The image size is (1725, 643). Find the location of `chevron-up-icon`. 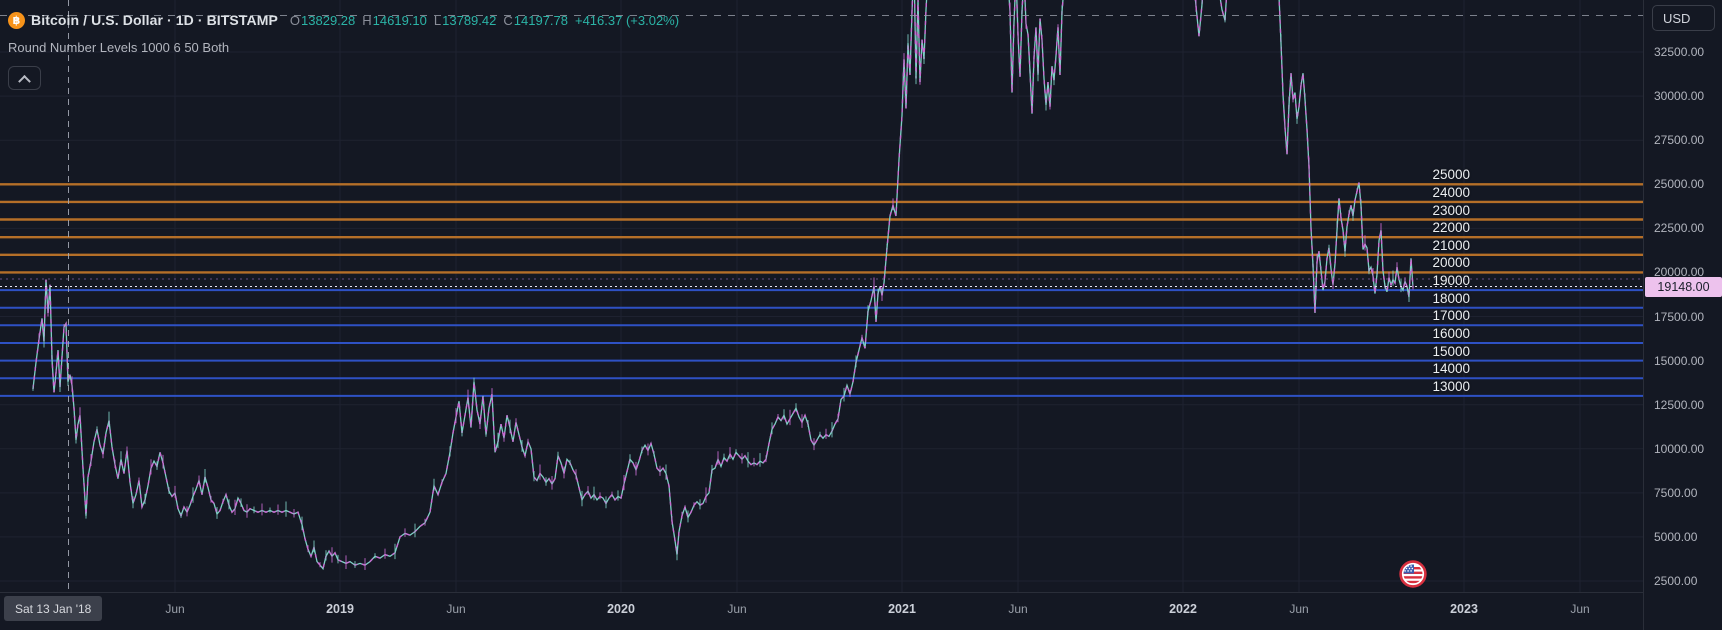

chevron-up-icon is located at coordinates (24, 81).